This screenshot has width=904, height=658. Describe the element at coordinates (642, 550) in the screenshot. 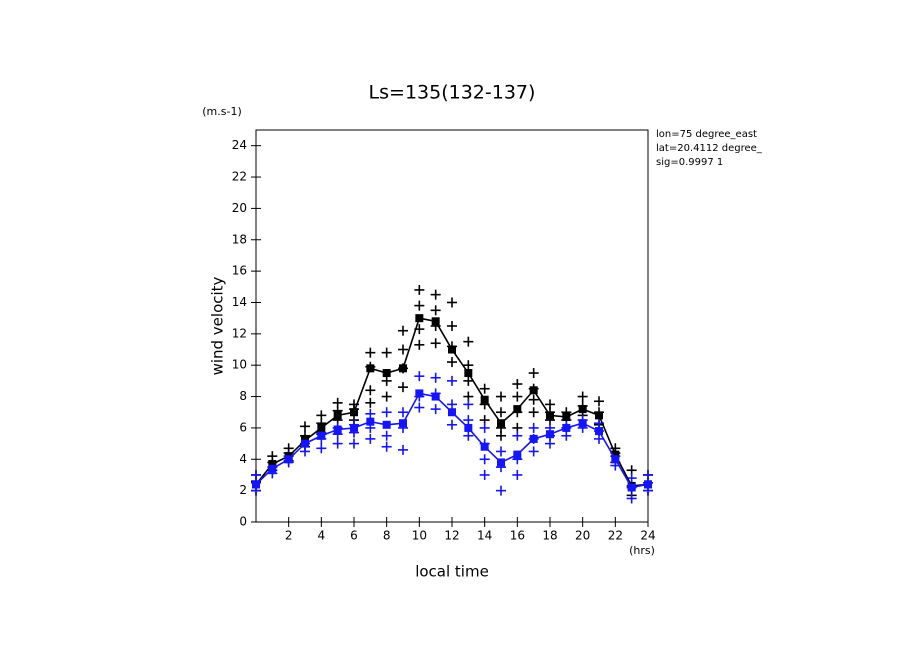

I see `x-unit: (hrs)` at that location.